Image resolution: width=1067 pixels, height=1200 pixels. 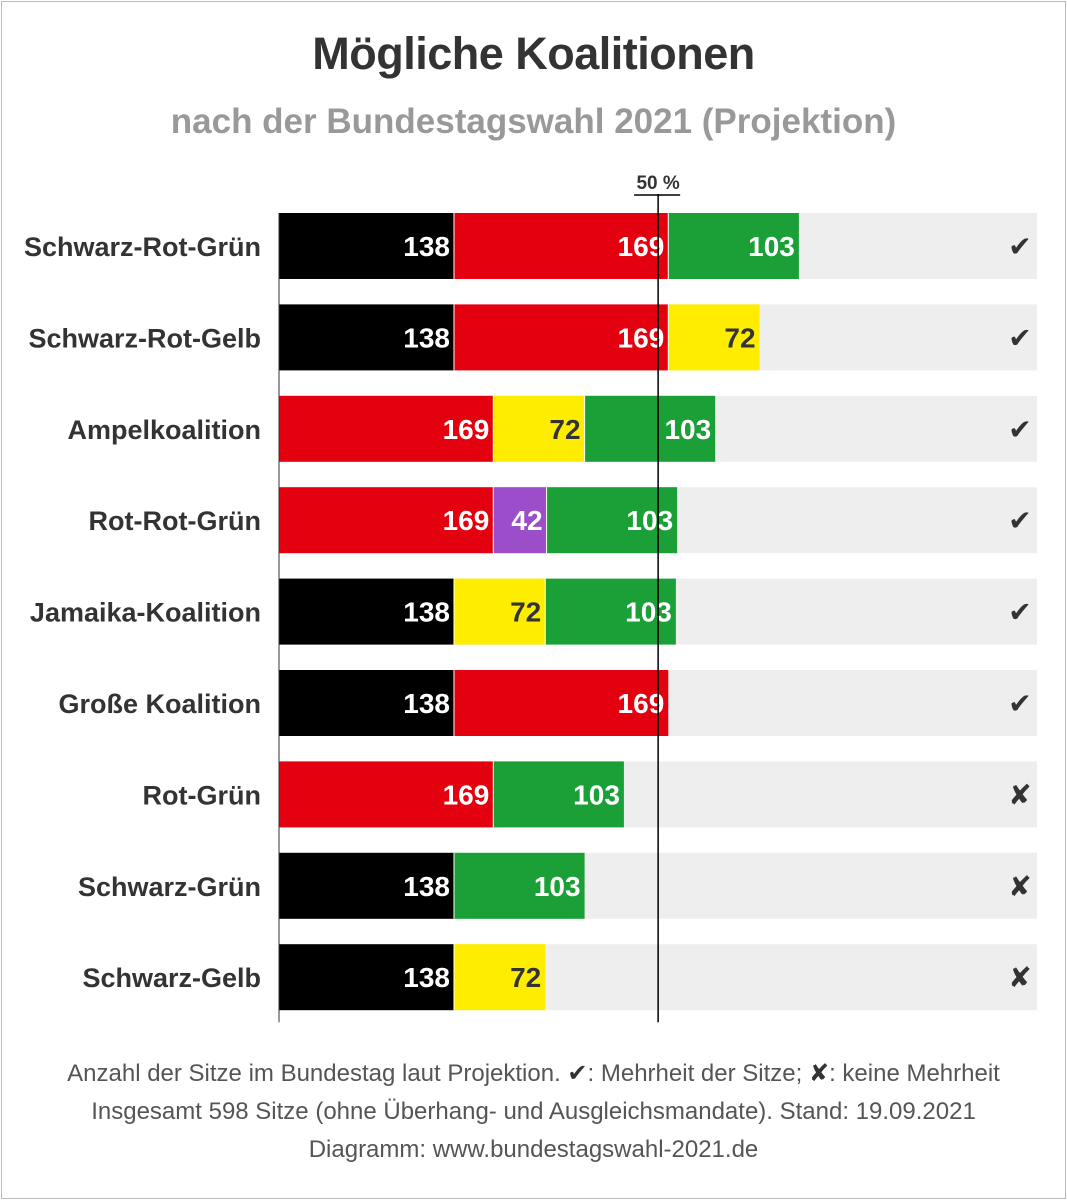 What do you see at coordinates (526, 520) in the screenshot?
I see `segment-value-rot-rot-grün-1: 42` at bounding box center [526, 520].